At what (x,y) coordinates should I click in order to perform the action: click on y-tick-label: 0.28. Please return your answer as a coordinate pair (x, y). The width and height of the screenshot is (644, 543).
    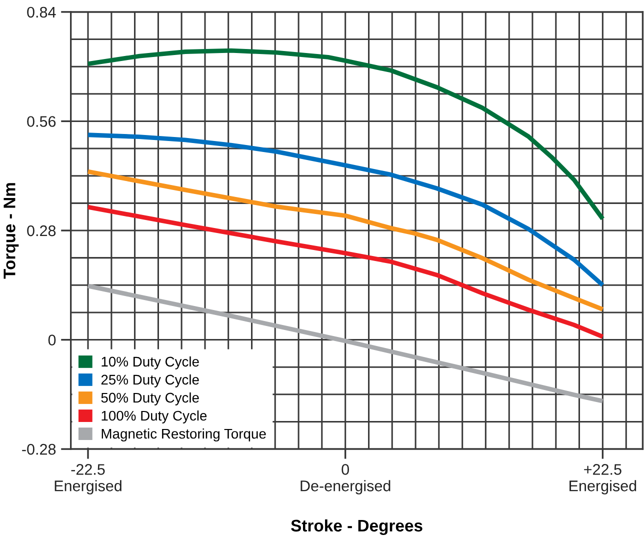
    Looking at the image, I should click on (41, 230).